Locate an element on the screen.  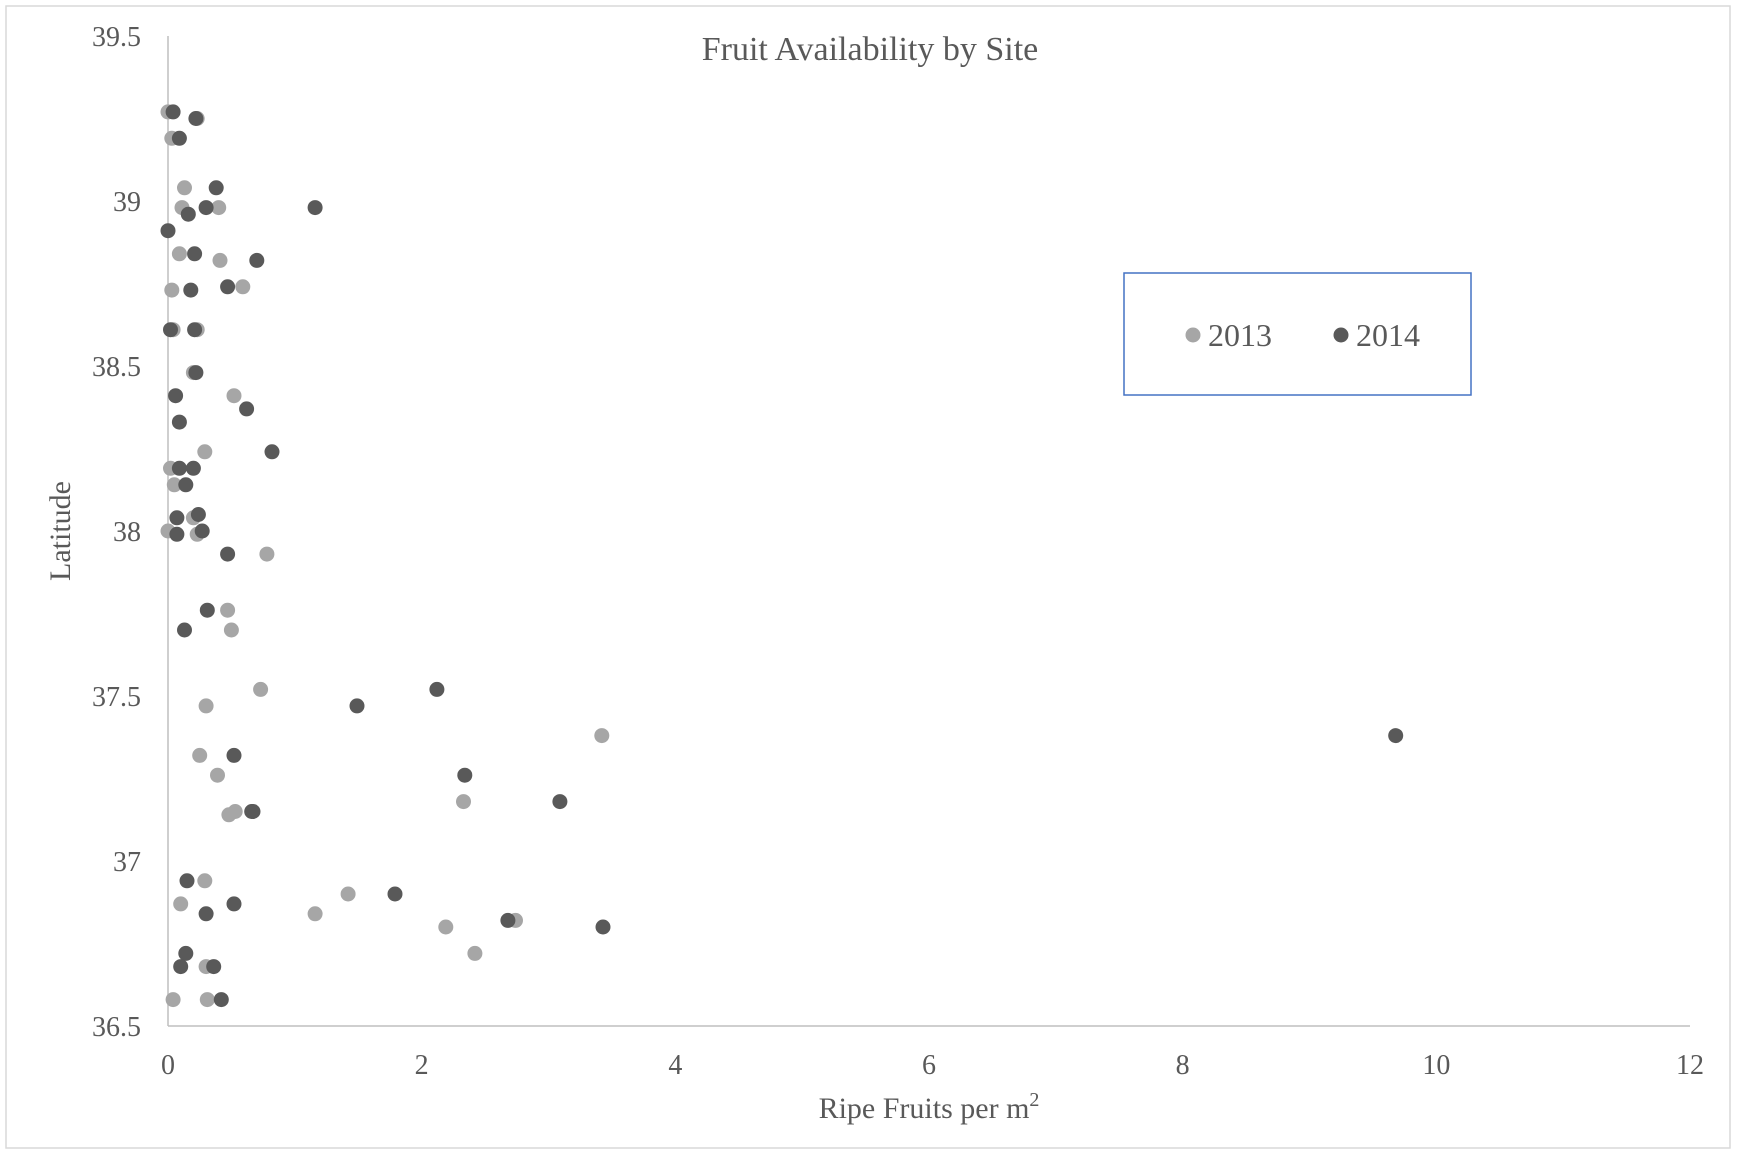
x-tick-label: 4 is located at coordinates (675, 1065).